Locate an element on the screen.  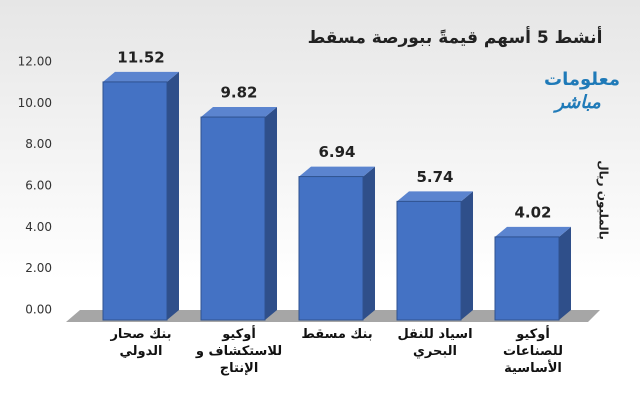
x-tick-label: بنك صحار الدولي is located at coordinates (141, 343).